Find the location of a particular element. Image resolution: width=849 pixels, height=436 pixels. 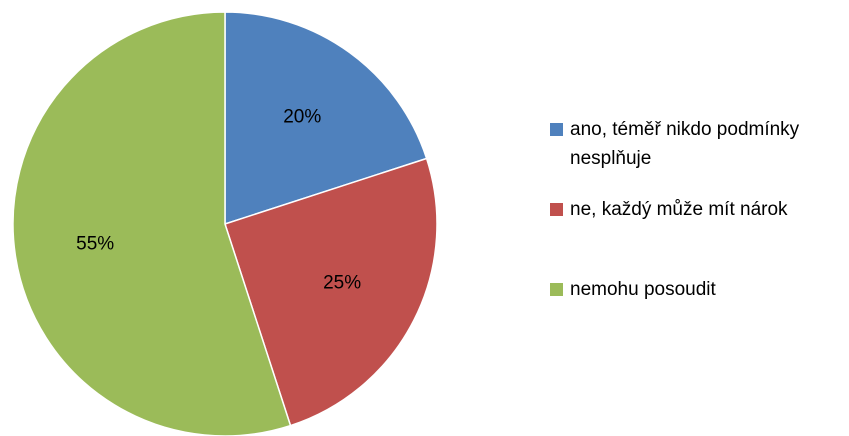

data-label: 20% is located at coordinates (302, 117).